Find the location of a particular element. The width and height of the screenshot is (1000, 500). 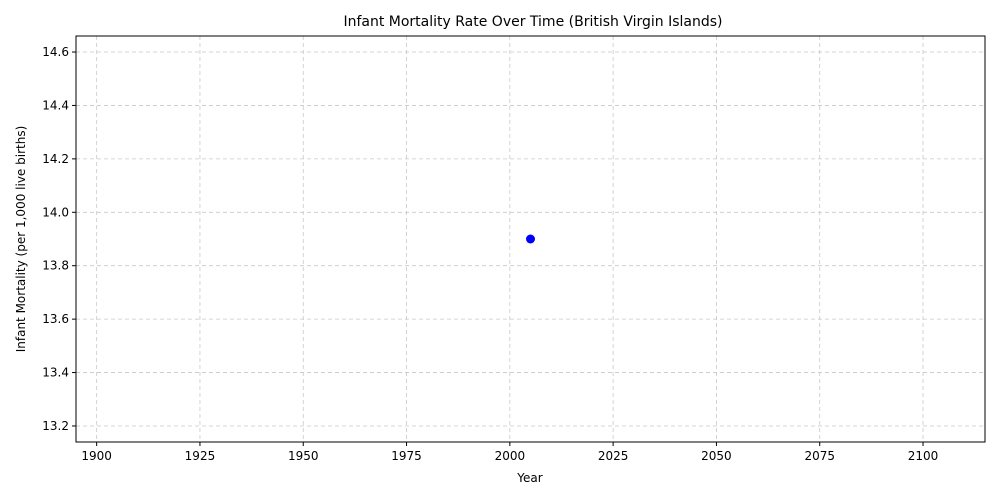

data-points is located at coordinates (530, 239).